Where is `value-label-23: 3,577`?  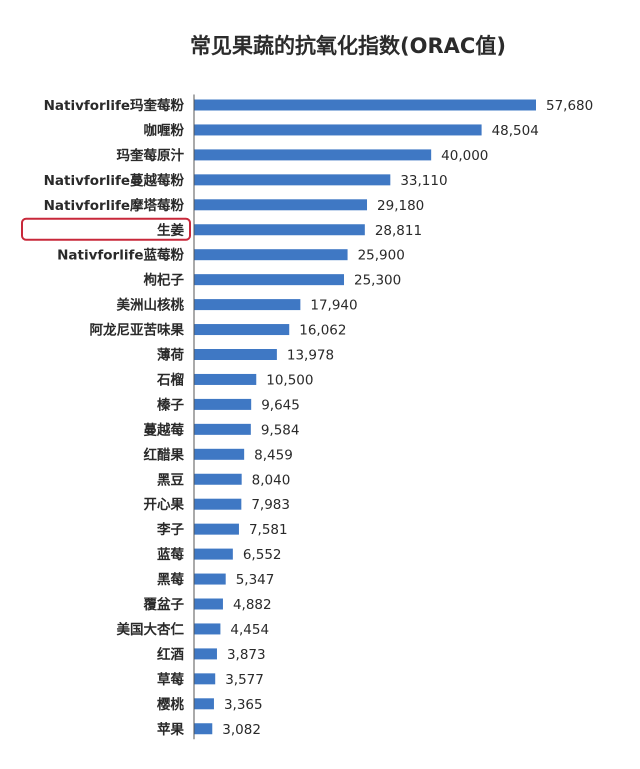 value-label-23: 3,577 is located at coordinates (244, 680).